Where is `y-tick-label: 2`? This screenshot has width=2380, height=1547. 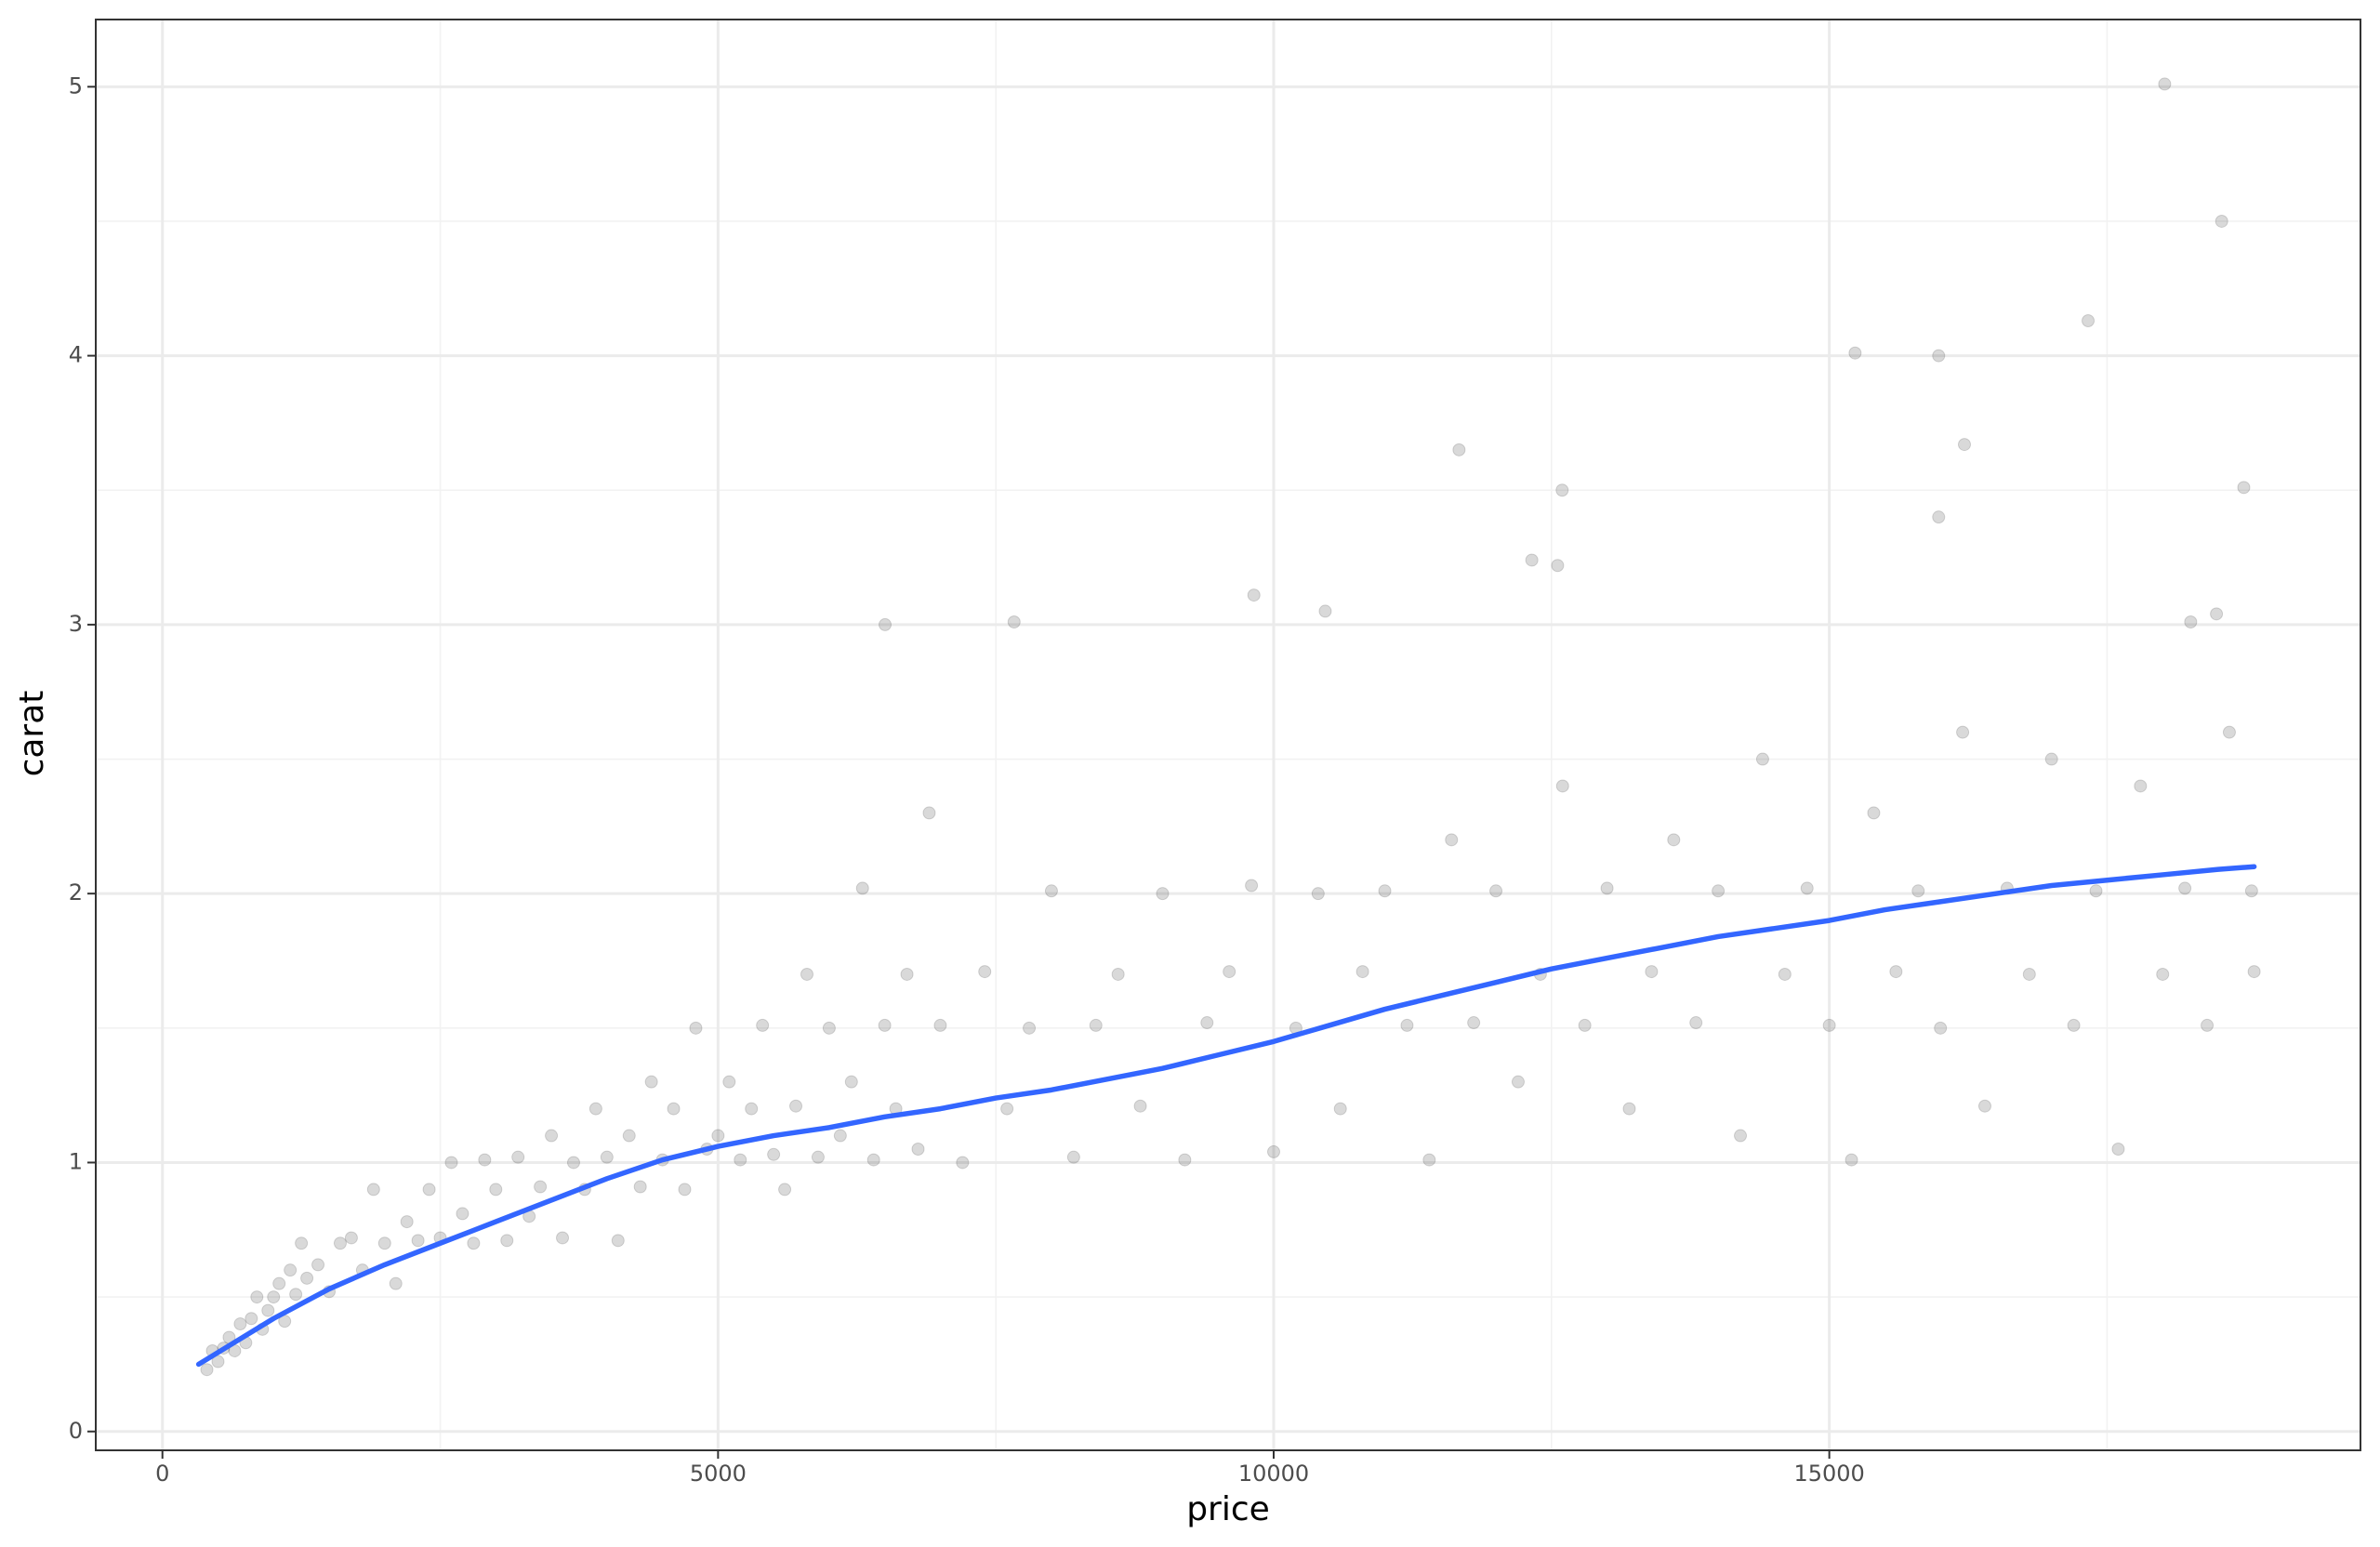
y-tick-label: 2 is located at coordinates (76, 892).